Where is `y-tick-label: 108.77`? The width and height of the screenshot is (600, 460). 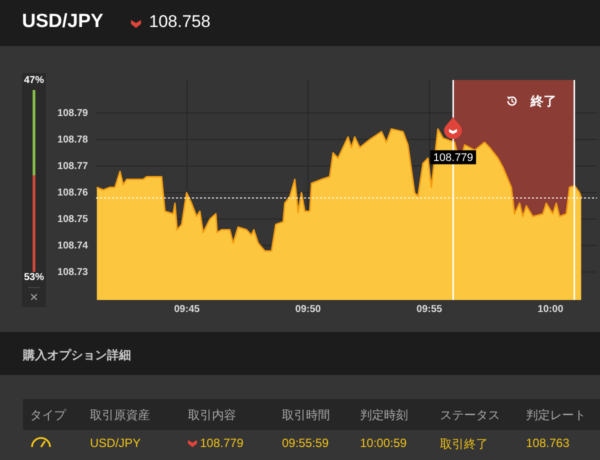
y-tick-label: 108.77 is located at coordinates (72, 166).